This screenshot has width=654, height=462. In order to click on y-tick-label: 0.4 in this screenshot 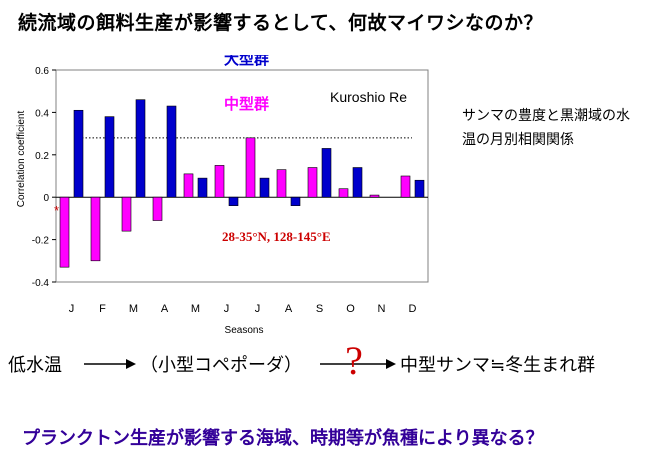, I will do `click(42, 113)`.